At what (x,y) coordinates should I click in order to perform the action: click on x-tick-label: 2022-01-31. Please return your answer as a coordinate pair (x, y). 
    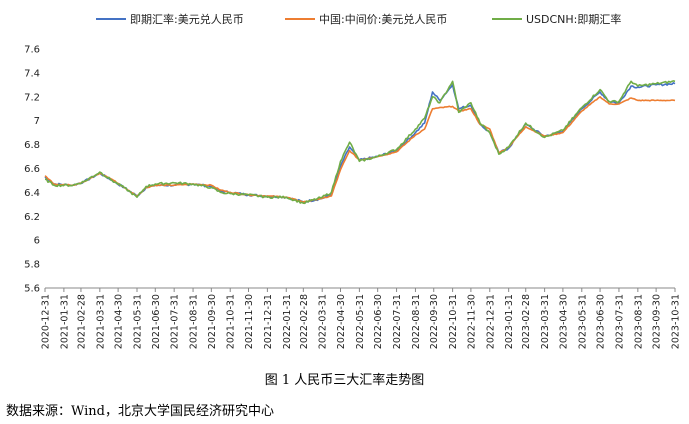
    Looking at the image, I should click on (287, 321).